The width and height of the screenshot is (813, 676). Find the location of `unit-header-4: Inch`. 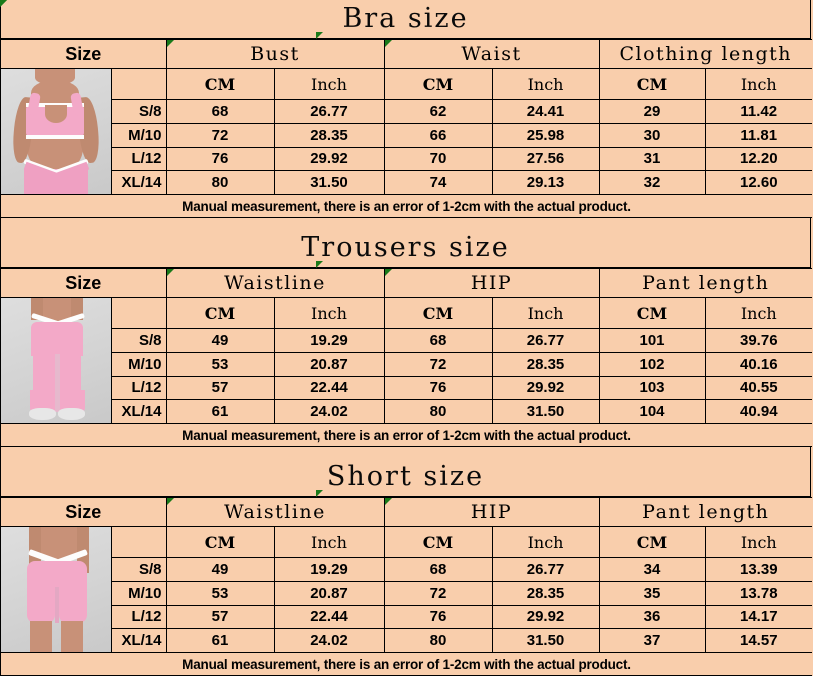

unit-header-4: Inch is located at coordinates (545, 84).